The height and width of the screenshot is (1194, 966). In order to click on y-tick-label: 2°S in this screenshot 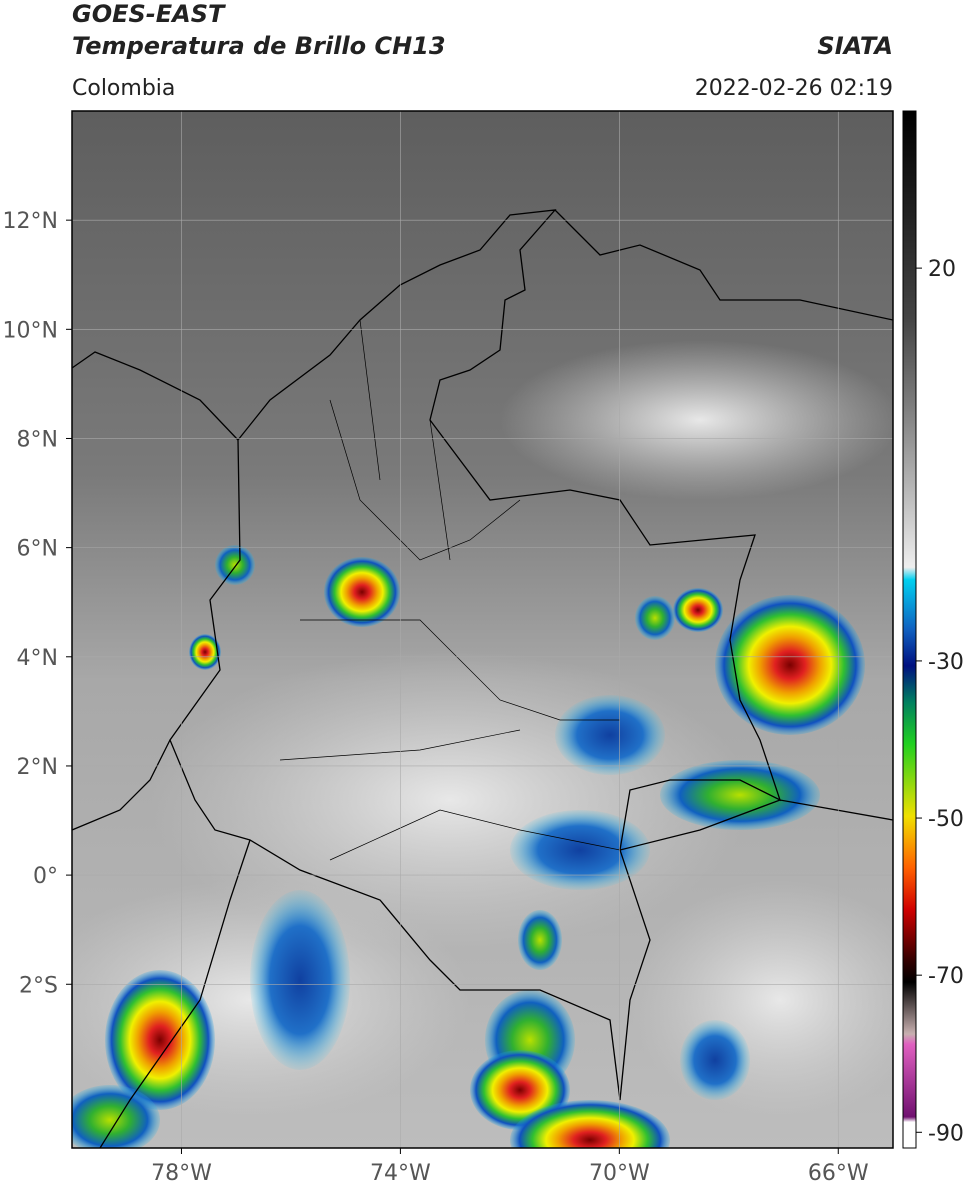, I will do `click(38, 985)`.